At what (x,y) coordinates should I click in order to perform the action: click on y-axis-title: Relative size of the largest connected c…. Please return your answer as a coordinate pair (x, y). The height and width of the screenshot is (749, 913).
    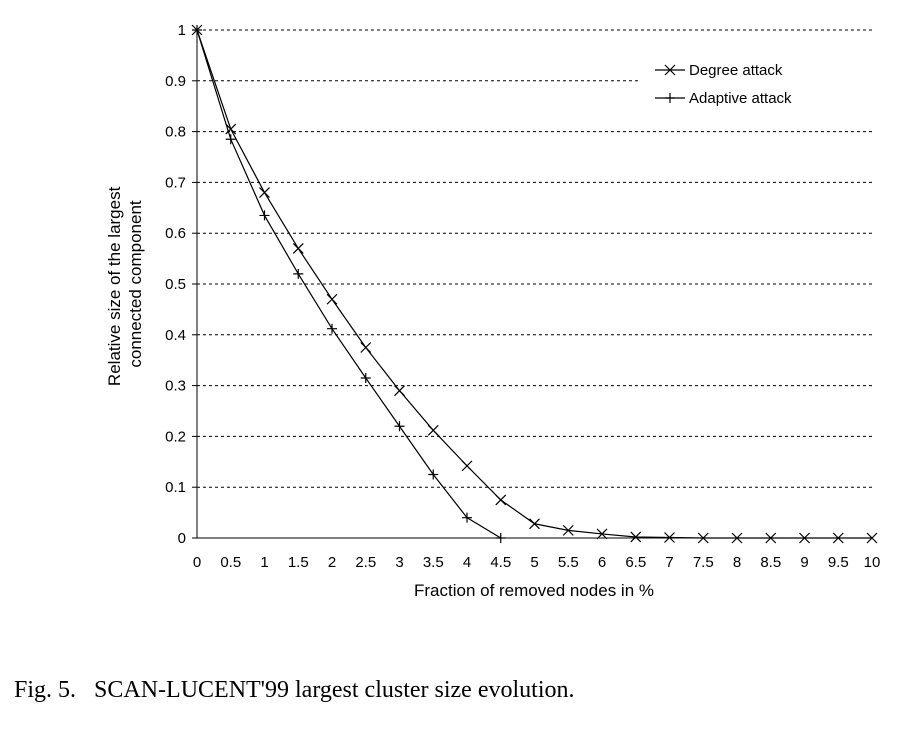
    Looking at the image, I should click on (125, 284).